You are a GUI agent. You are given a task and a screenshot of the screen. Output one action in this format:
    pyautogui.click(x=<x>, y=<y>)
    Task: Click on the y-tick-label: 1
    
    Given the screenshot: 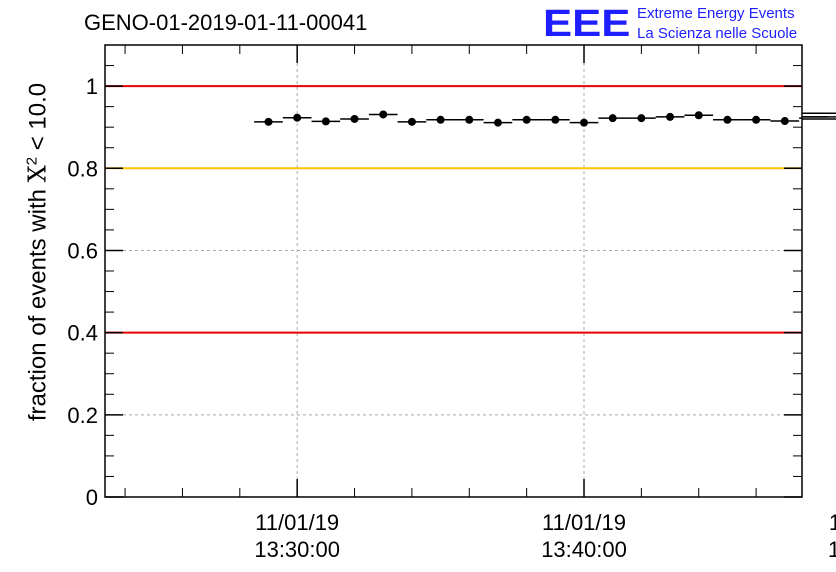 What is the action you would take?
    pyautogui.click(x=92, y=86)
    